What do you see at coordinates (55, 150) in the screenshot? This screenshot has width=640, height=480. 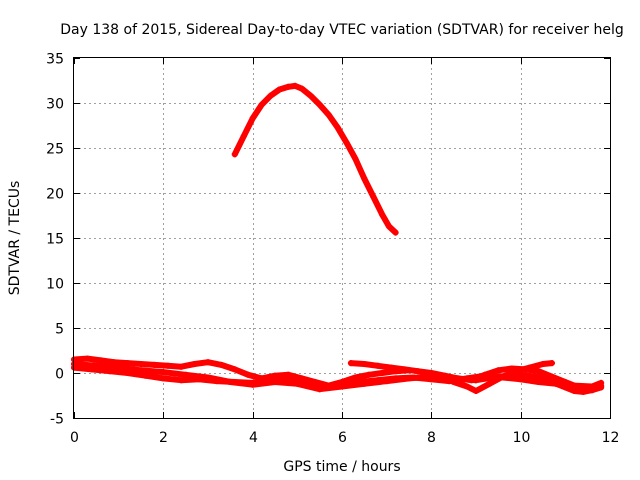 I see `y-tick-label: 25` at bounding box center [55, 150].